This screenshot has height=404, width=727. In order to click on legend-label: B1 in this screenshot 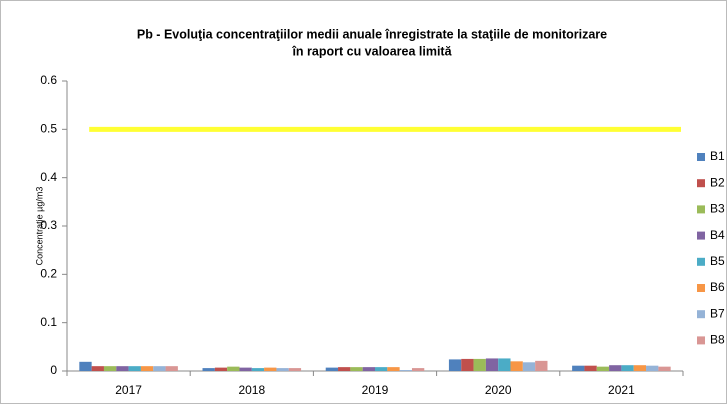, I will do `click(717, 156)`.